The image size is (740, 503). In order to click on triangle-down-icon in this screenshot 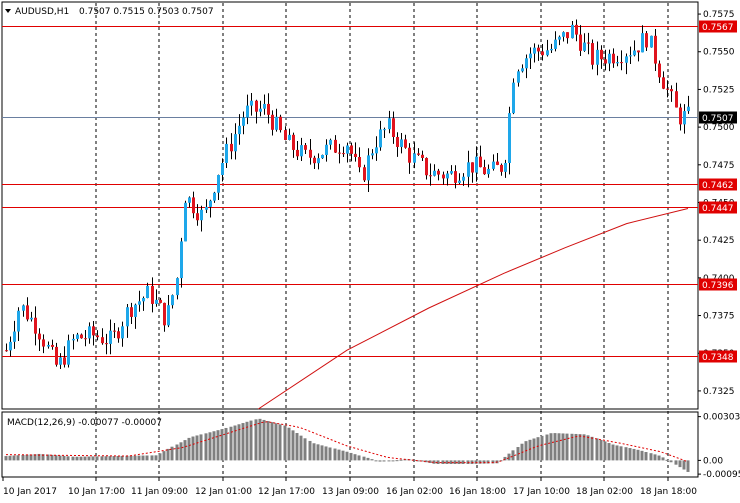, I will do `click(8, 11)`.